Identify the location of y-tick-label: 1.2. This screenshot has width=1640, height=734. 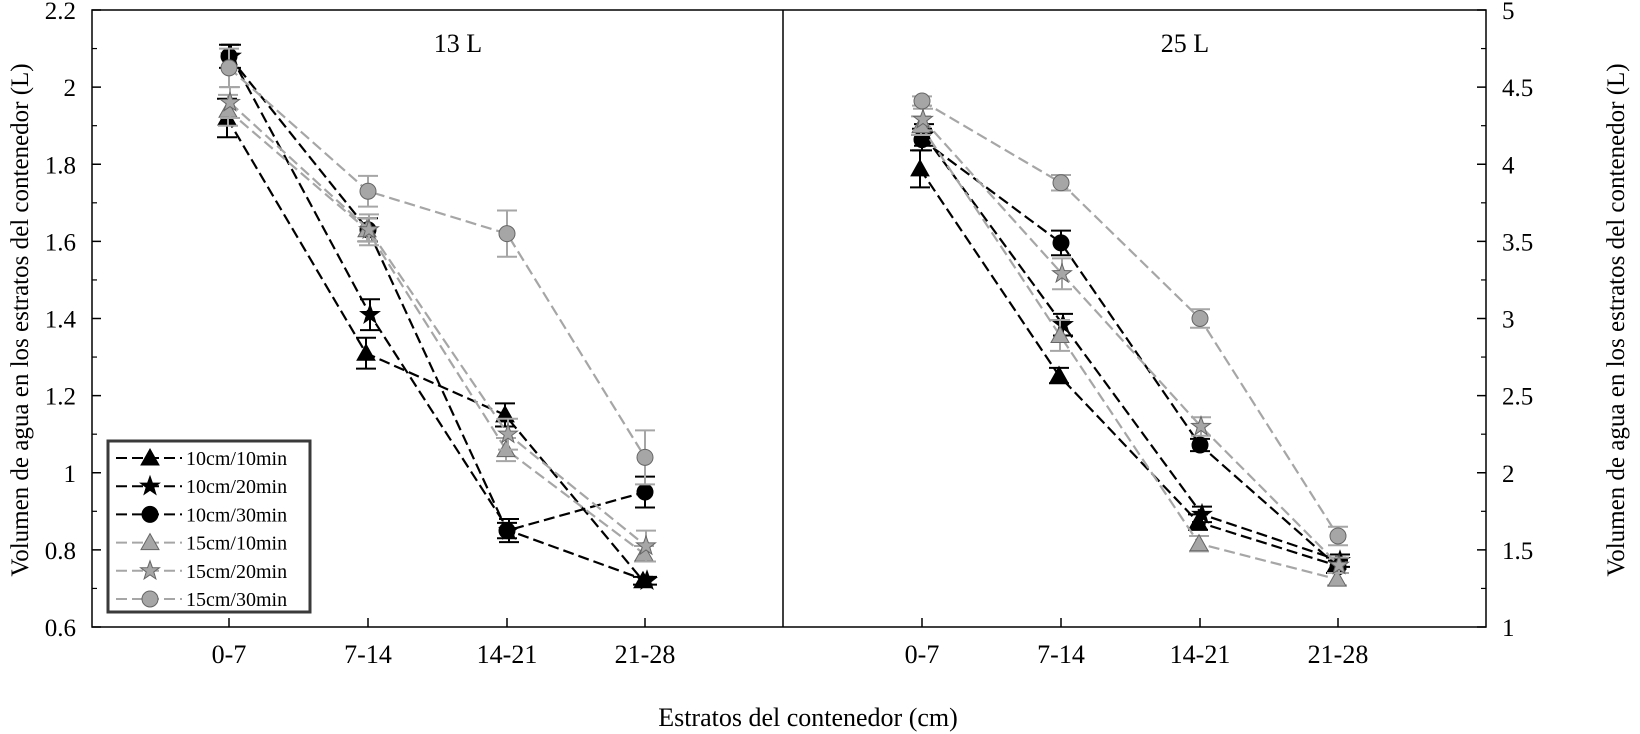
(60, 397).